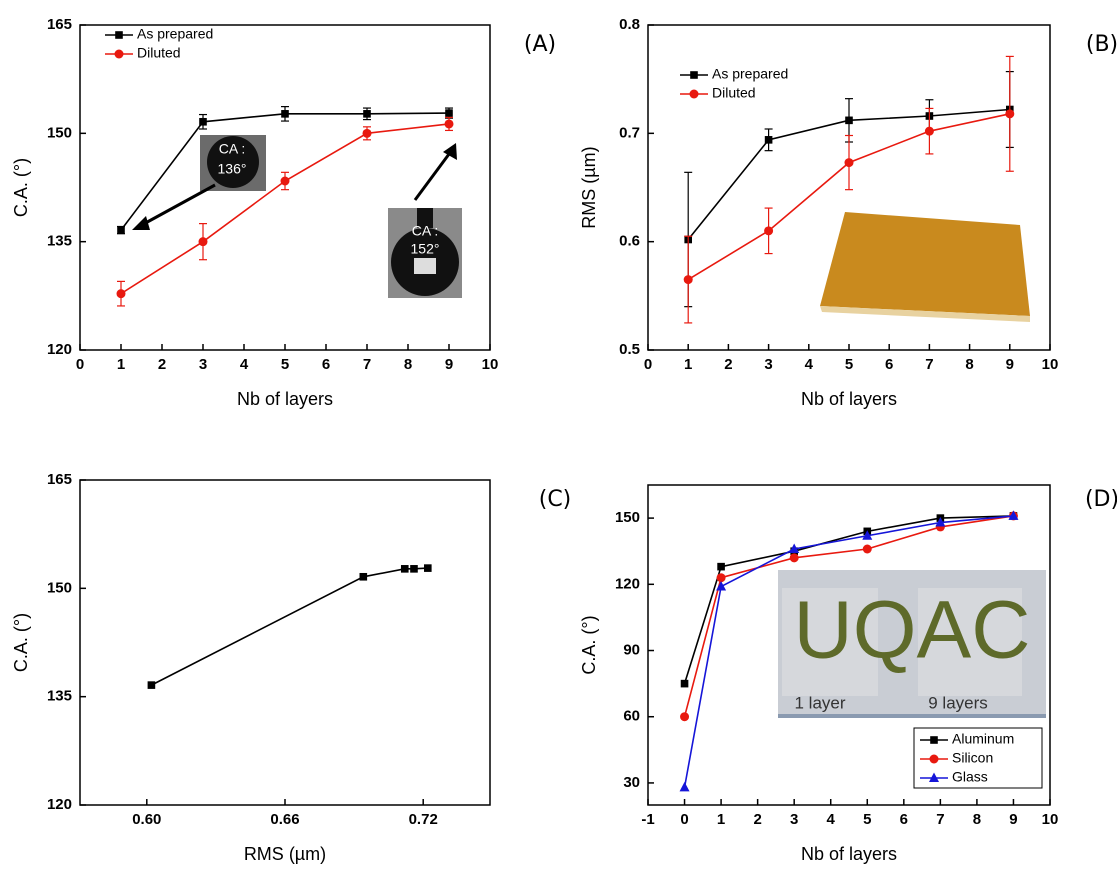  Describe the element at coordinates (326, 364) in the screenshot. I see `x-tick-label: 6` at that location.